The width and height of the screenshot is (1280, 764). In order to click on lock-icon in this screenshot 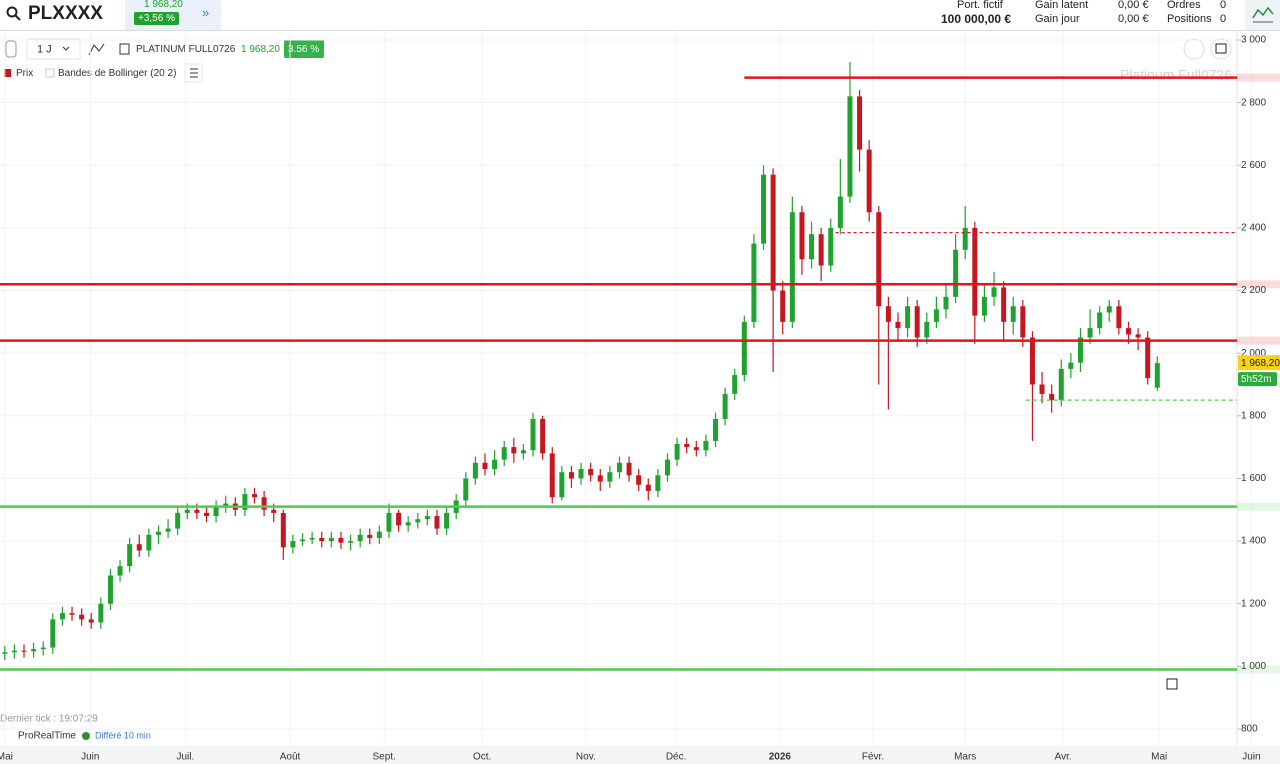, I will do `click(11, 49)`.